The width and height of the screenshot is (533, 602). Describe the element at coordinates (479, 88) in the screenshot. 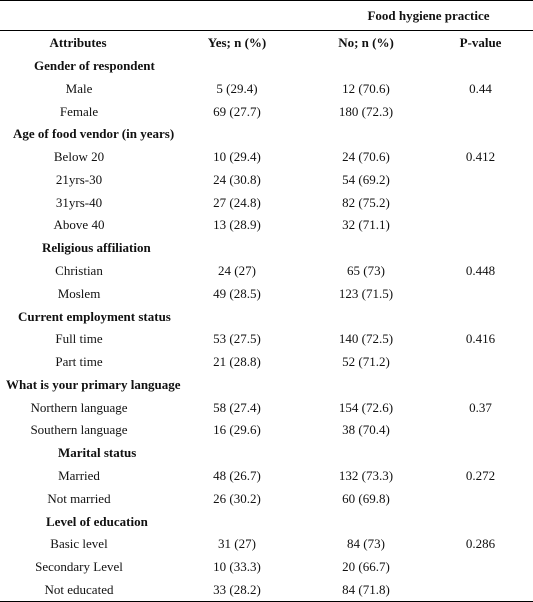

I see `p-value: 0.44` at that location.